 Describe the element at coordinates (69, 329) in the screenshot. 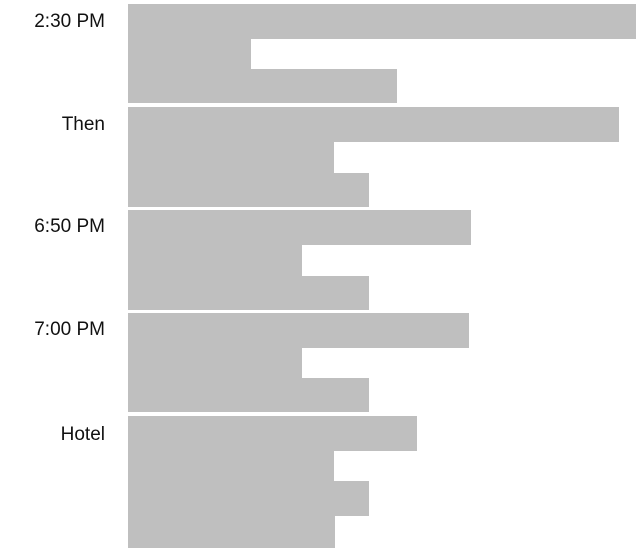

I see `row-label: 7:00 PM` at that location.